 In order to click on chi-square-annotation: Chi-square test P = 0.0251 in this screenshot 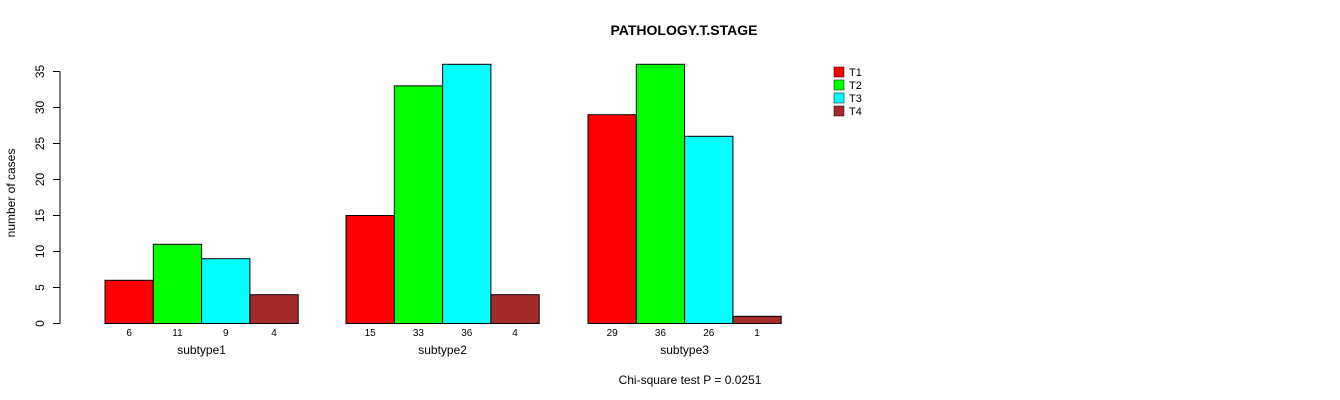, I will do `click(690, 380)`.